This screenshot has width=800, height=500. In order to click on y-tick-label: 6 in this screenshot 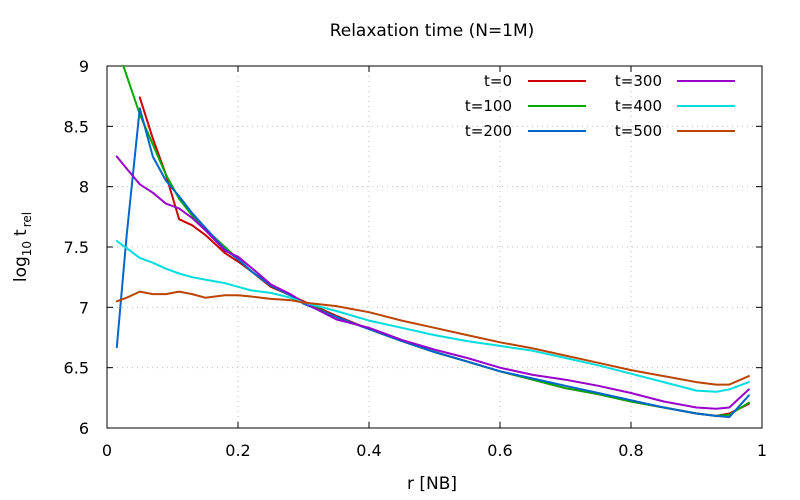, I will do `click(84, 428)`.